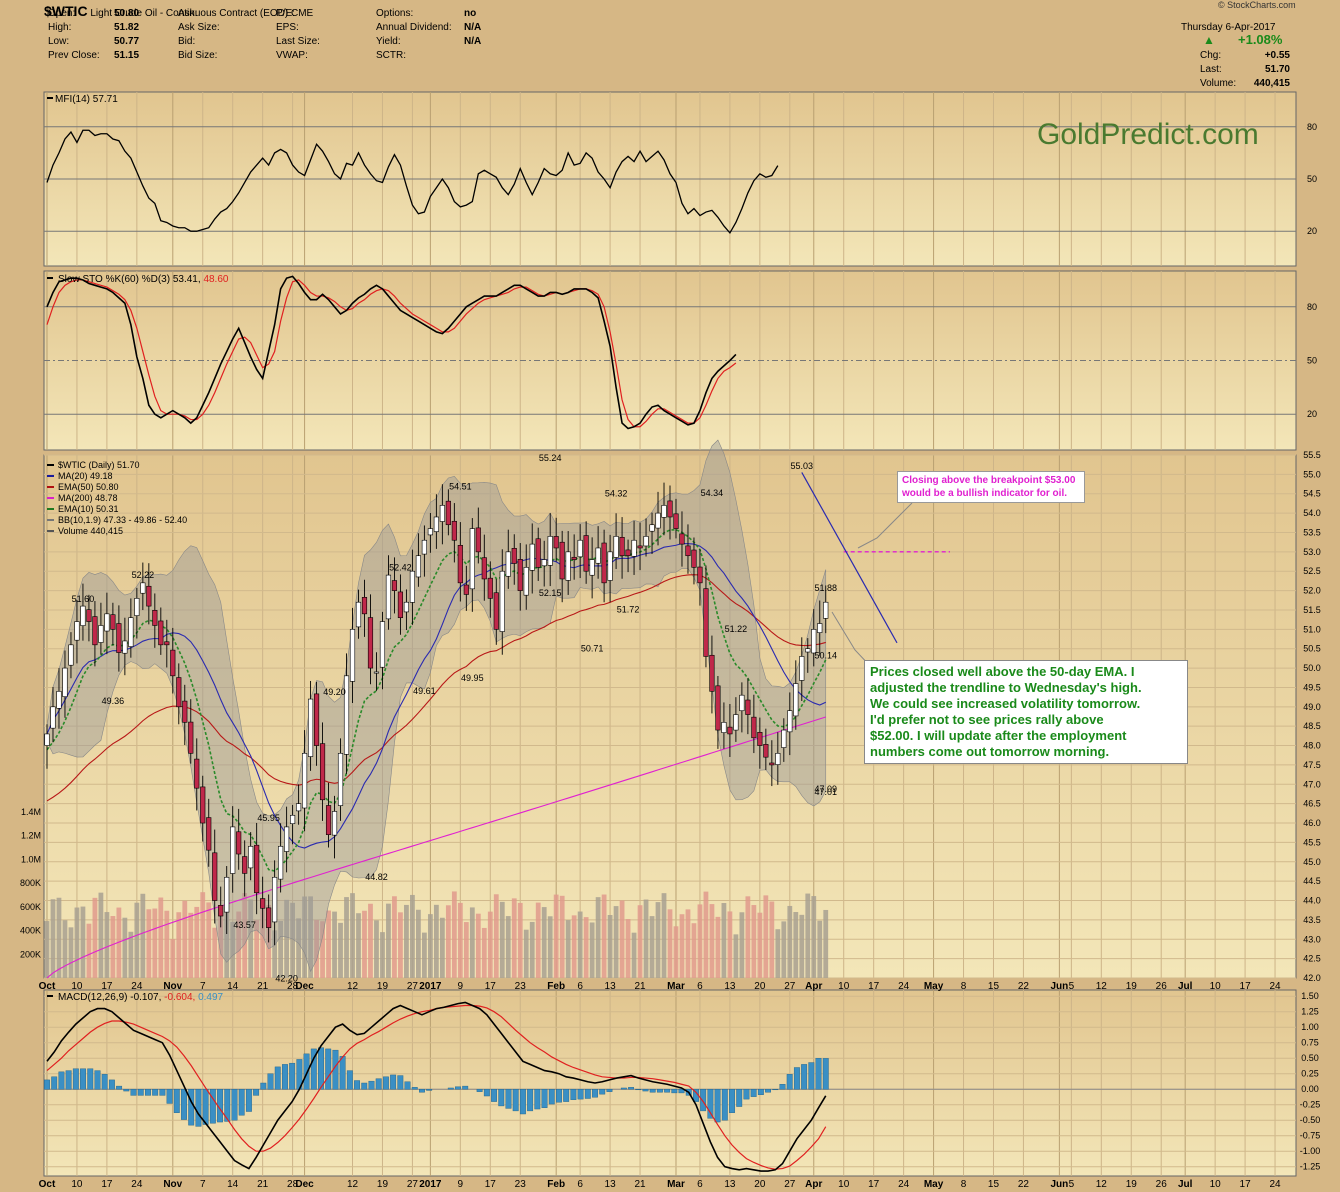 This screenshot has width=1340, height=1192. I want to click on x-tick-label: May, so click(934, 1184).